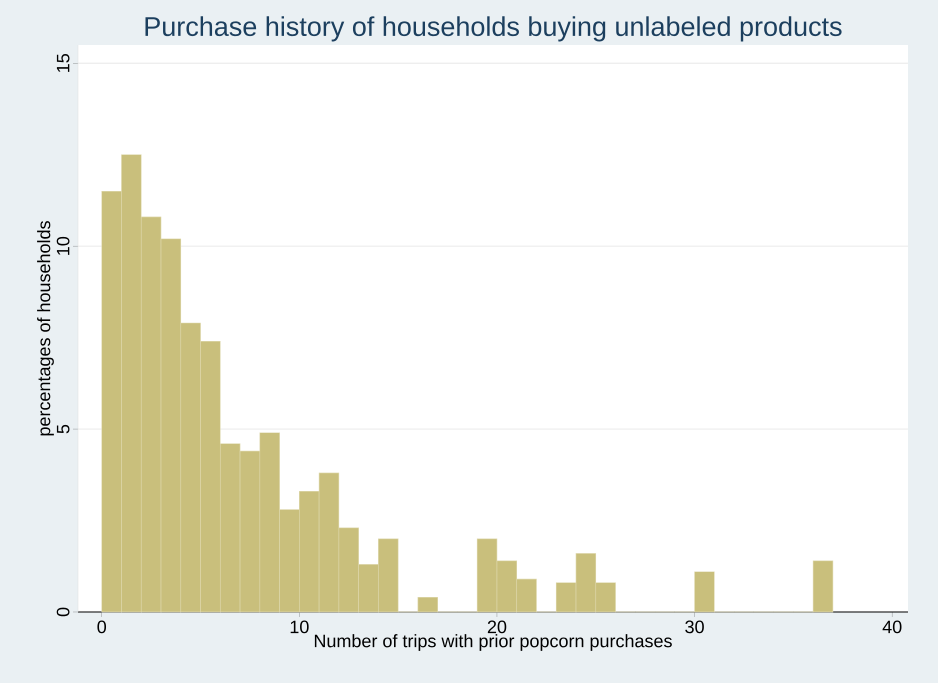 This screenshot has width=938, height=683. What do you see at coordinates (63, 245) in the screenshot?
I see `y-tick-label: 10` at bounding box center [63, 245].